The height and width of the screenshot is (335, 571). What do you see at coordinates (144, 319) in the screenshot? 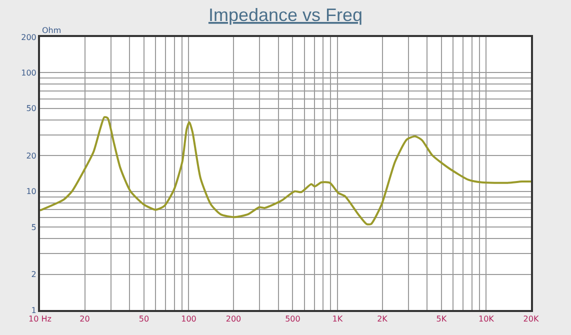
I see `x-tick-label: 50` at bounding box center [144, 319].